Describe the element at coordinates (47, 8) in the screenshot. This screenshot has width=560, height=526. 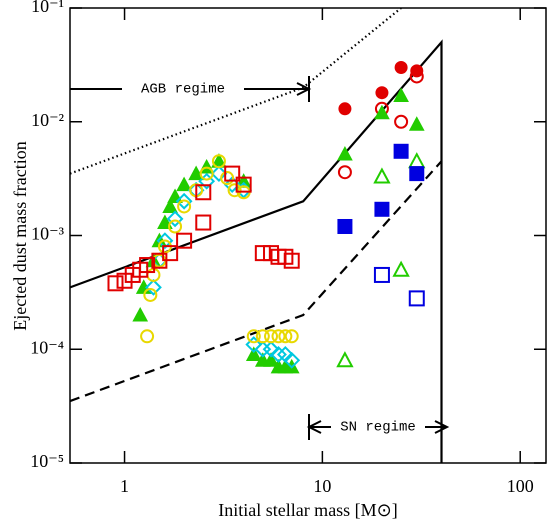
I see `y-tick-label: 10⁻¹` at that location.